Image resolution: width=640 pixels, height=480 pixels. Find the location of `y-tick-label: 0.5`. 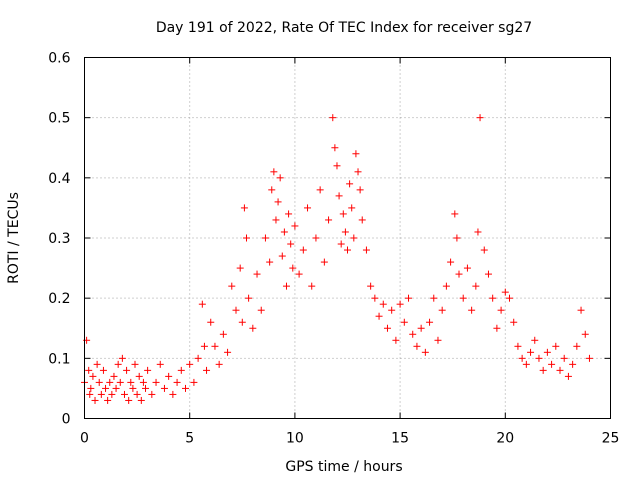

y-tick-label: 0.5 is located at coordinates (59, 119).